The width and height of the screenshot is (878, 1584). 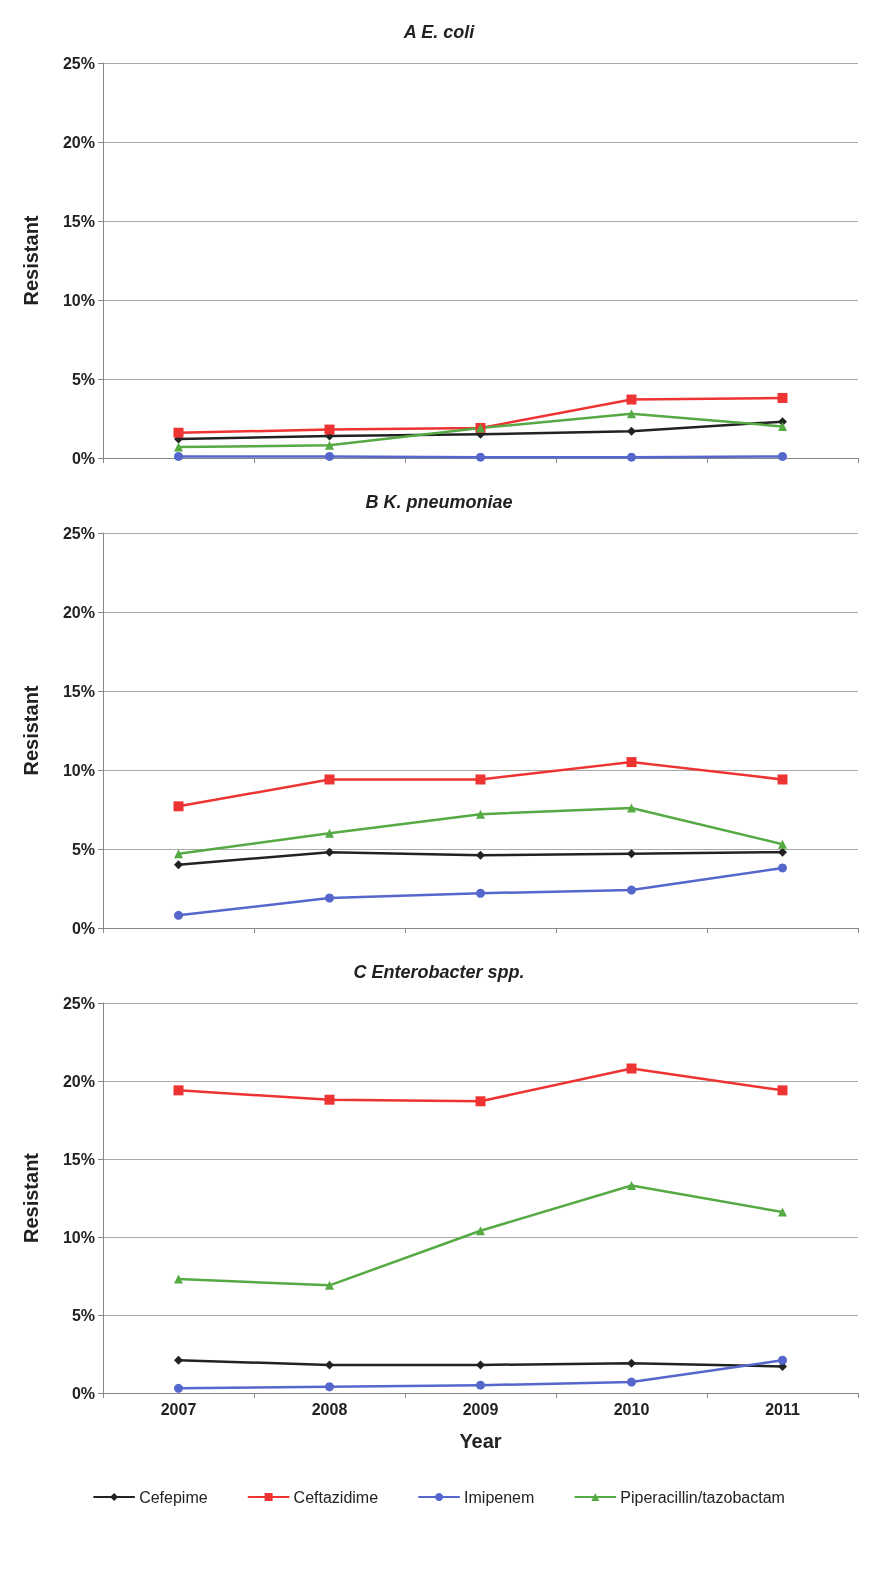 I want to click on x-tick-label: 2008, so click(x=329, y=1409).